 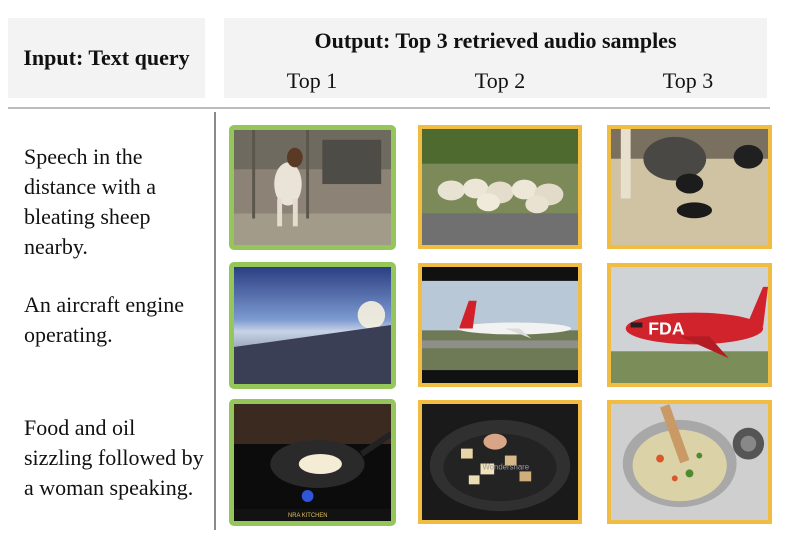 What do you see at coordinates (505, 466) in the screenshot?
I see `watermark-text: Wondershare` at bounding box center [505, 466].